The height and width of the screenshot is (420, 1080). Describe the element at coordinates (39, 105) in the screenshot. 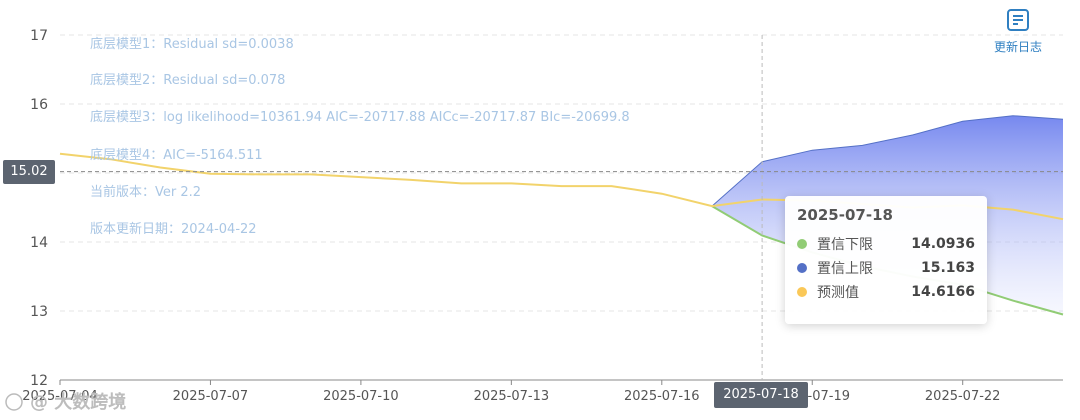

I see `y-tick-label: 16` at that location.